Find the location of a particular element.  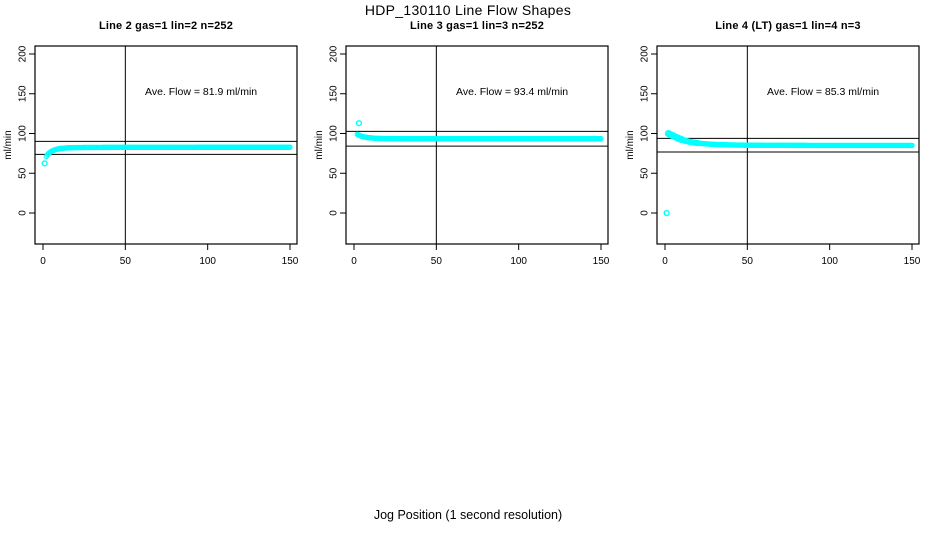

panel-title: Line 3 gas=1 lin=3 n=252 is located at coordinates (477, 26).